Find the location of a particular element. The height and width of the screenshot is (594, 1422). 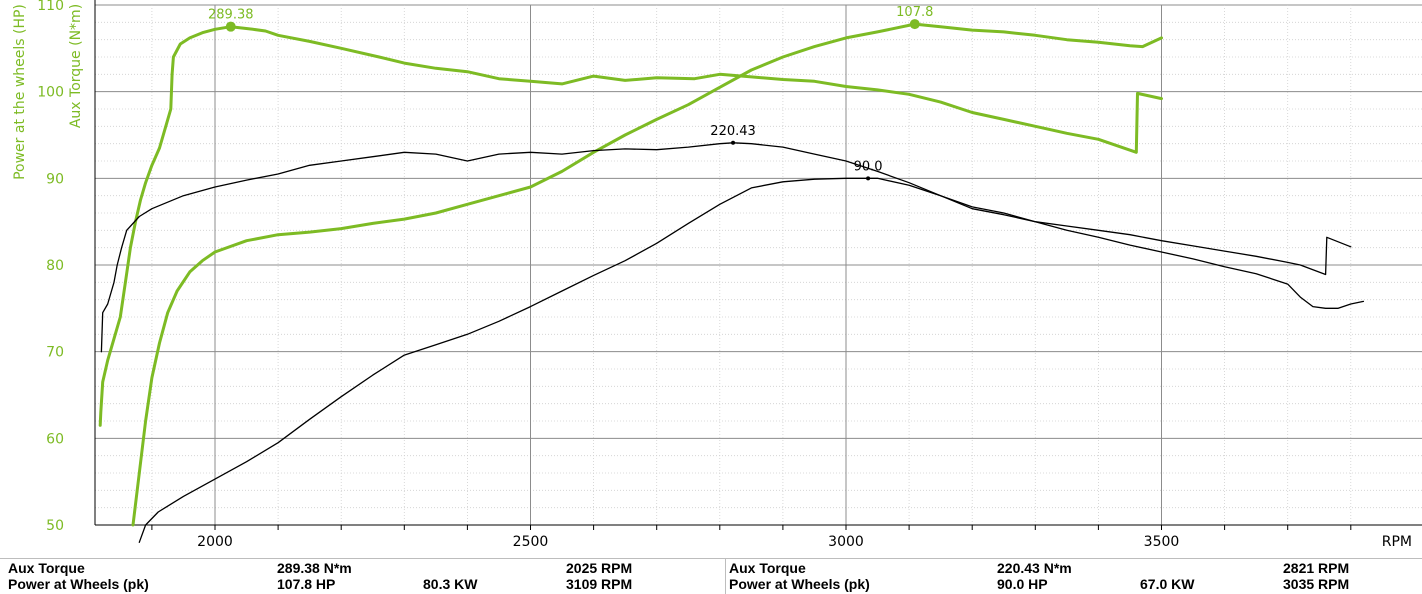

x-tick-label: 2000 is located at coordinates (215, 542).